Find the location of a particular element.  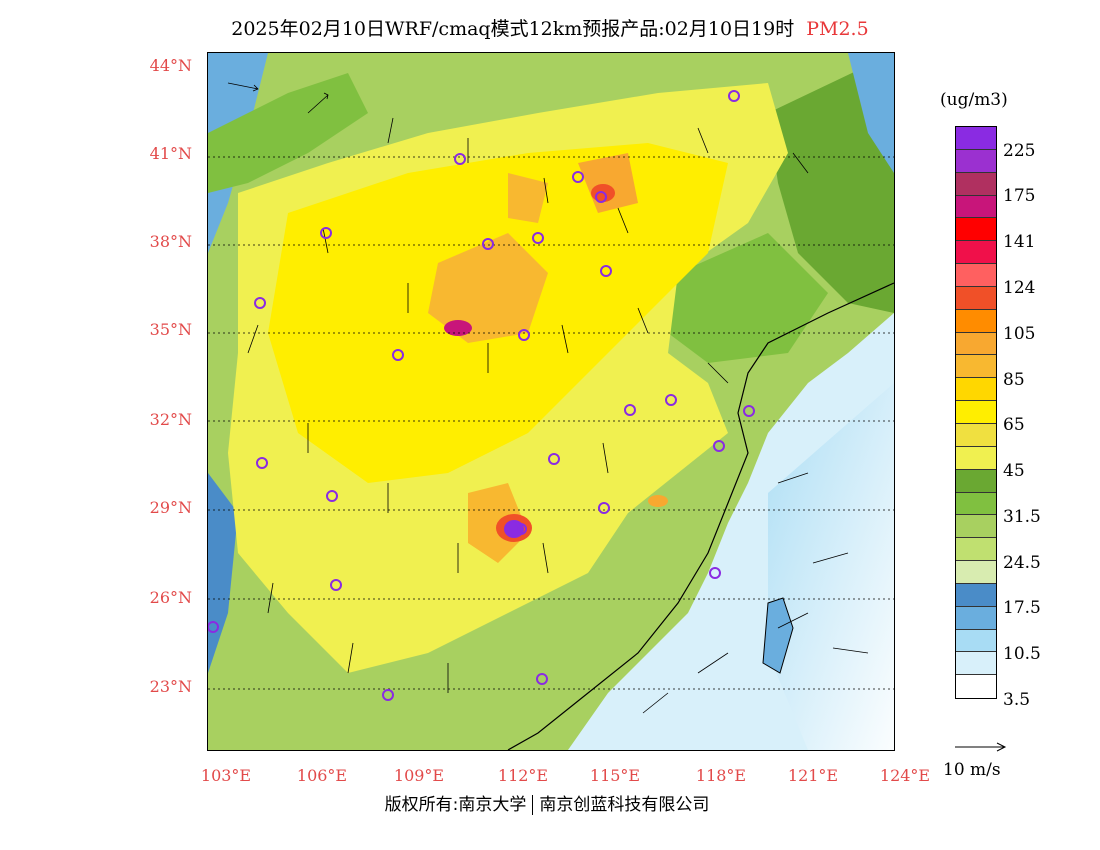

title-main: 2025年02月10日WRF/cmaq模式12km预报产品:02月10日19时 is located at coordinates (513, 29).